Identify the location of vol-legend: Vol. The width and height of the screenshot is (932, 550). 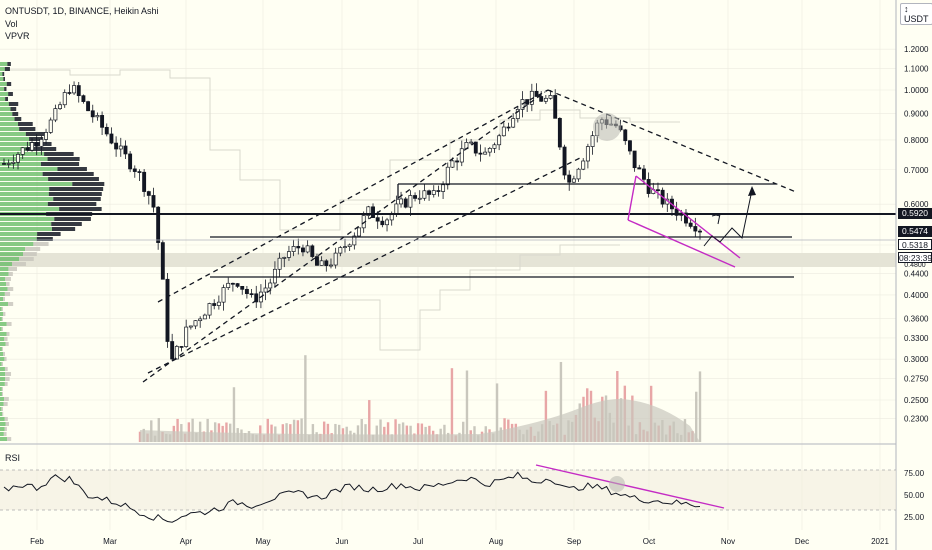
(11, 24).